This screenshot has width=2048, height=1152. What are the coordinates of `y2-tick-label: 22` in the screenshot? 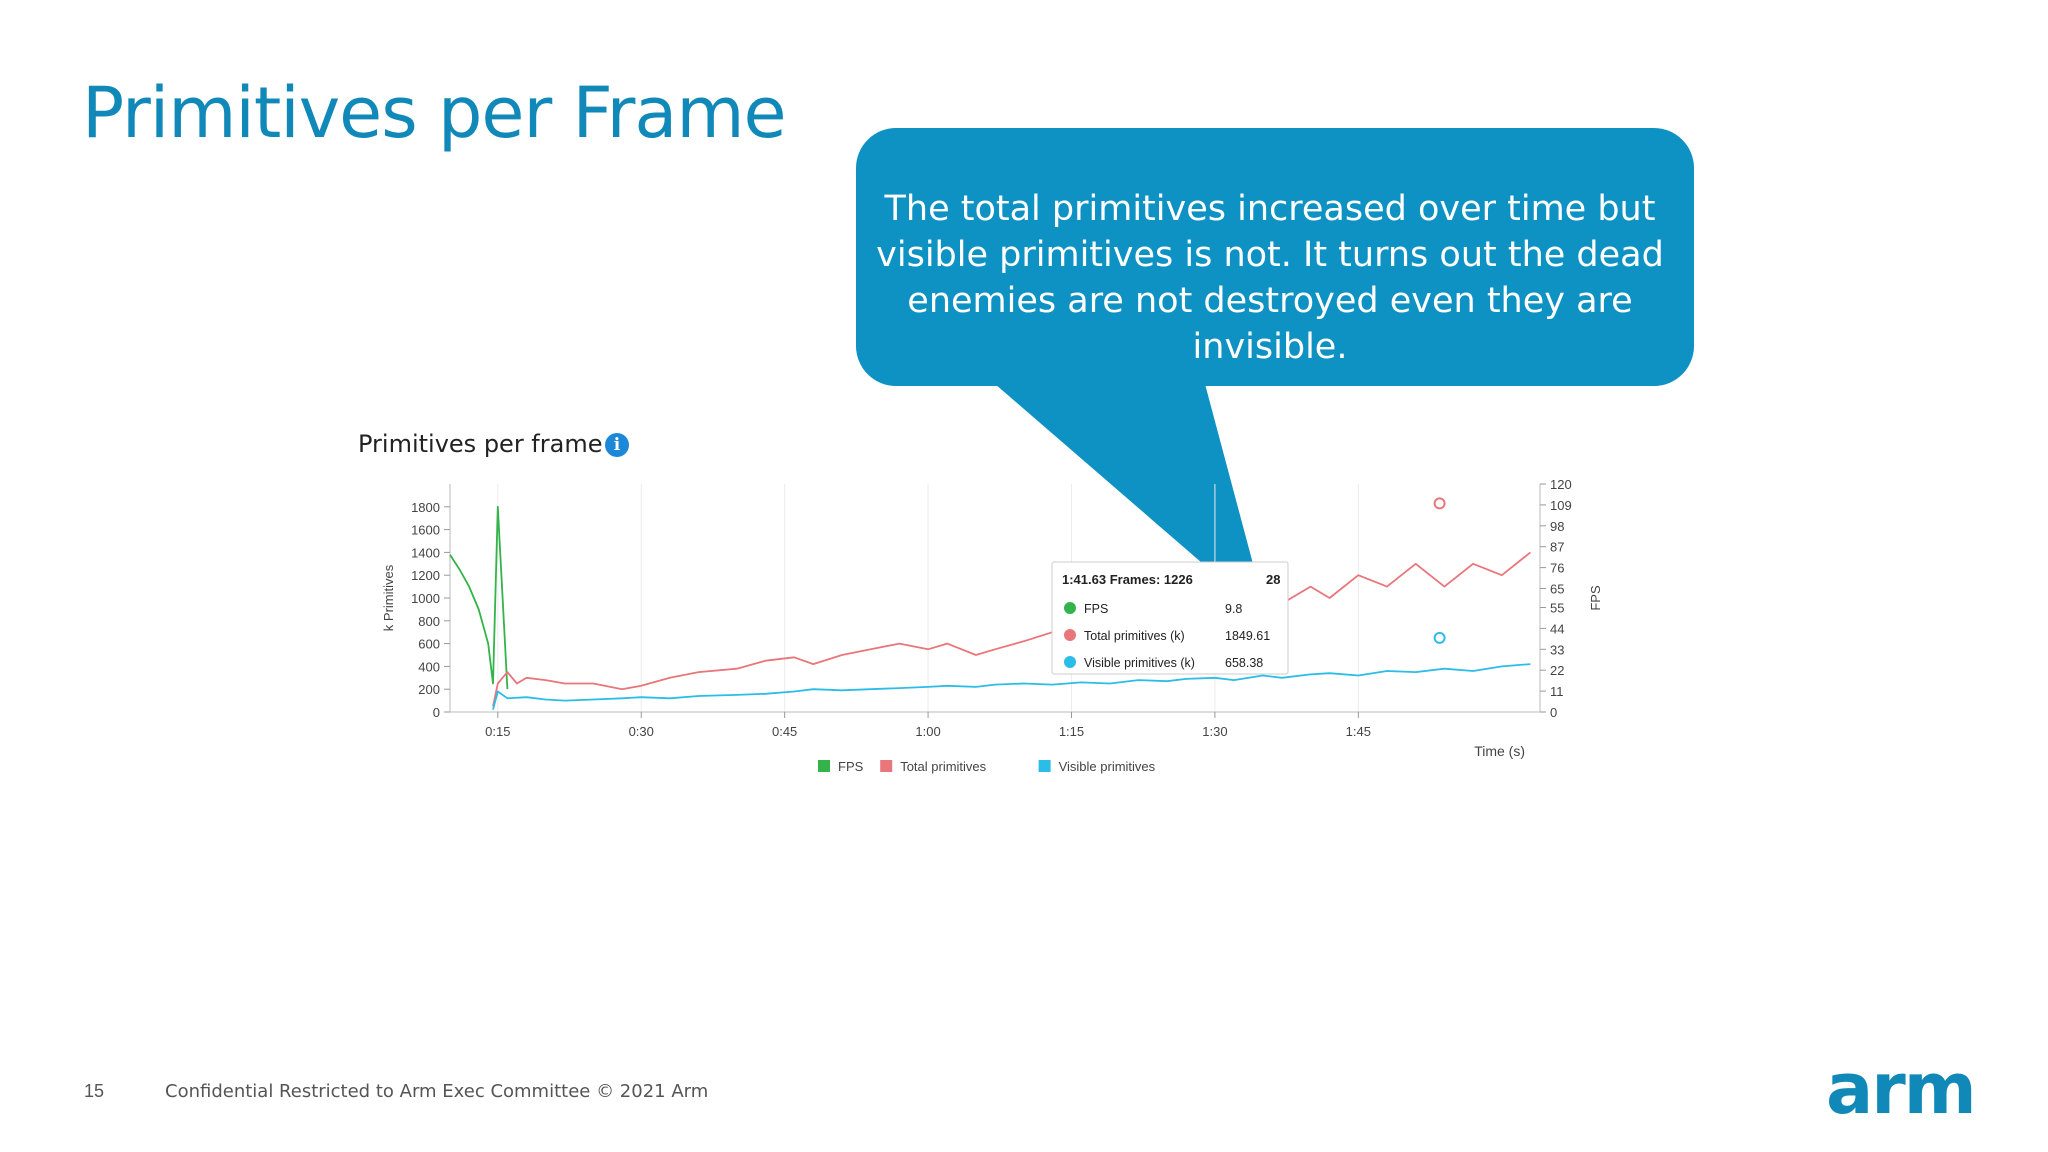 It's located at (1557, 670).